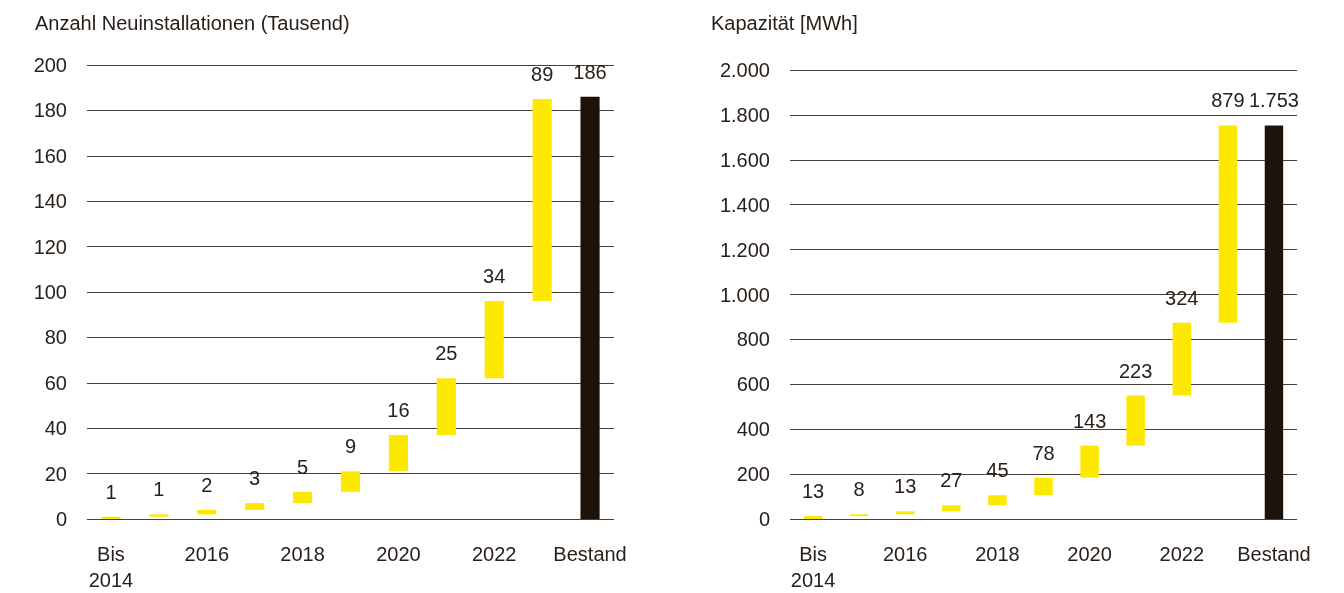  Describe the element at coordinates (1135, 370) in the screenshot. I see `data-label: 223` at that location.